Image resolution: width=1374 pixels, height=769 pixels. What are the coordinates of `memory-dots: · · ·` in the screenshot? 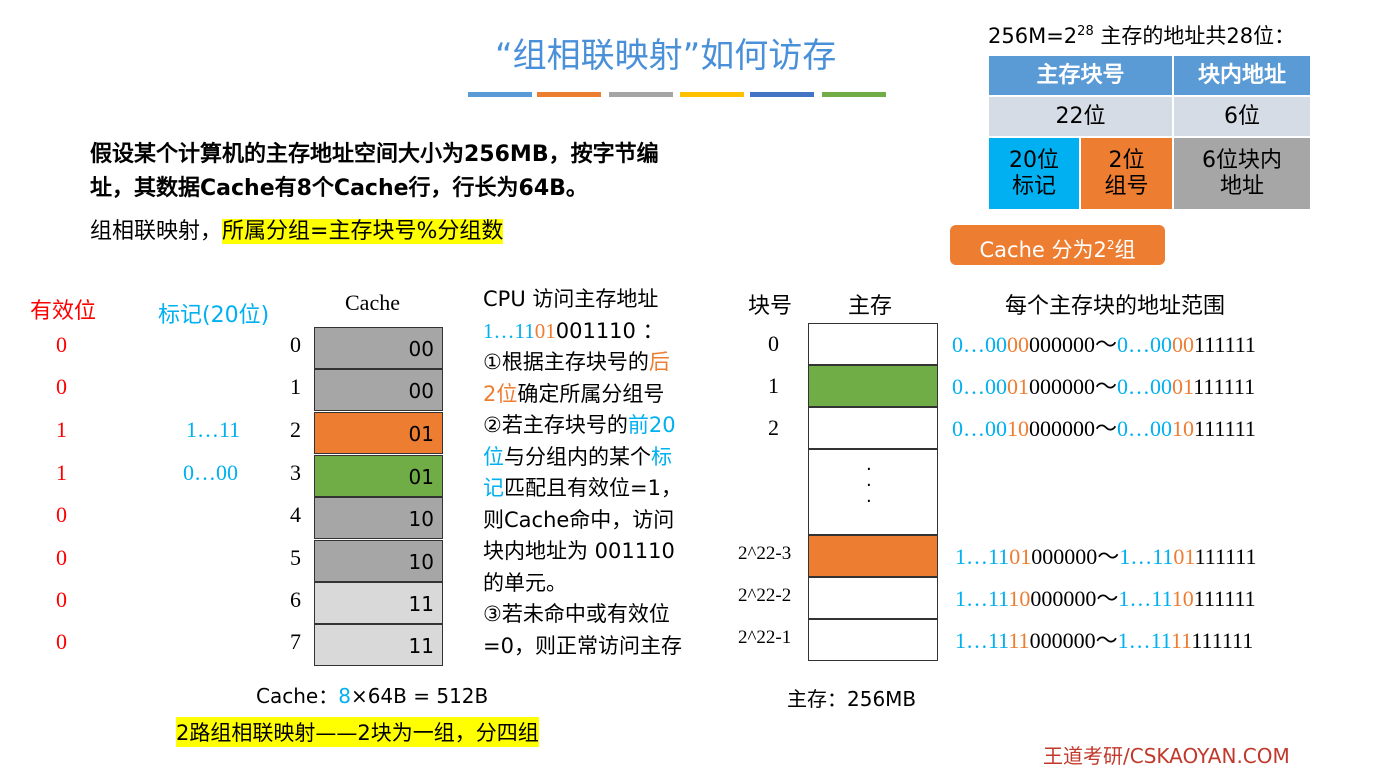 It's located at (869, 485).